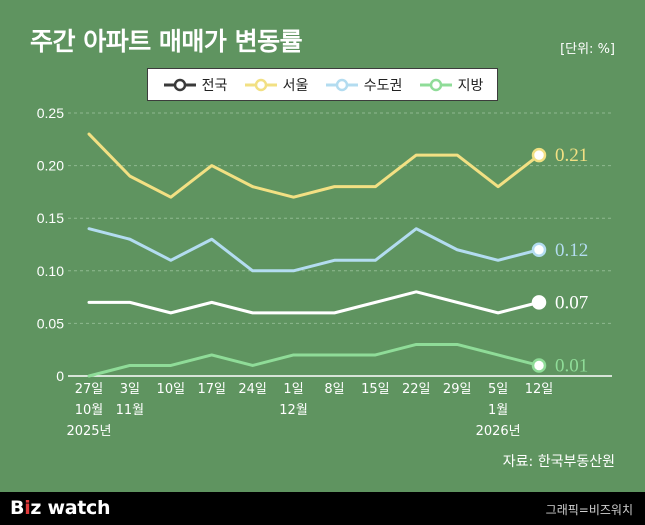 Image resolution: width=645 pixels, height=525 pixels. Describe the element at coordinates (416, 389) in the screenshot. I see `x-tick-label: 22일` at that location.